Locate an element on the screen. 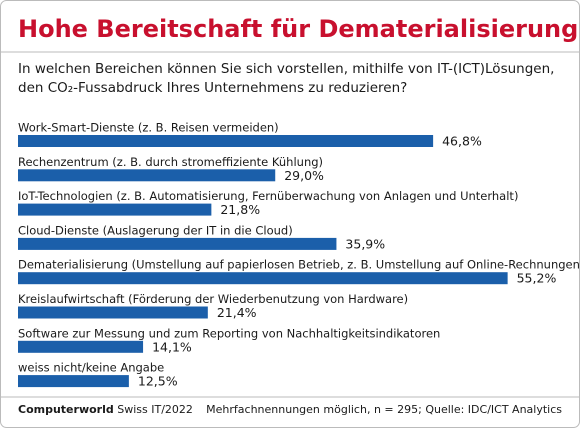 This screenshot has width=580, height=428. value-label: 12,5% is located at coordinates (158, 381).